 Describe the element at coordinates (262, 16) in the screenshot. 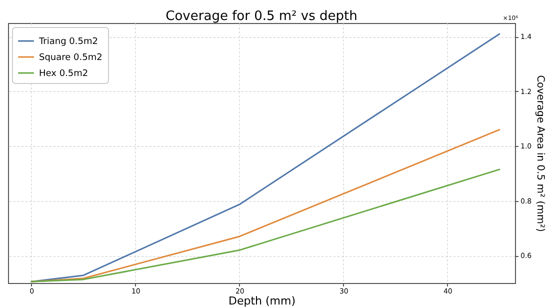

I see `chart-title: Coverage for 0.5 m² vs depth` at that location.